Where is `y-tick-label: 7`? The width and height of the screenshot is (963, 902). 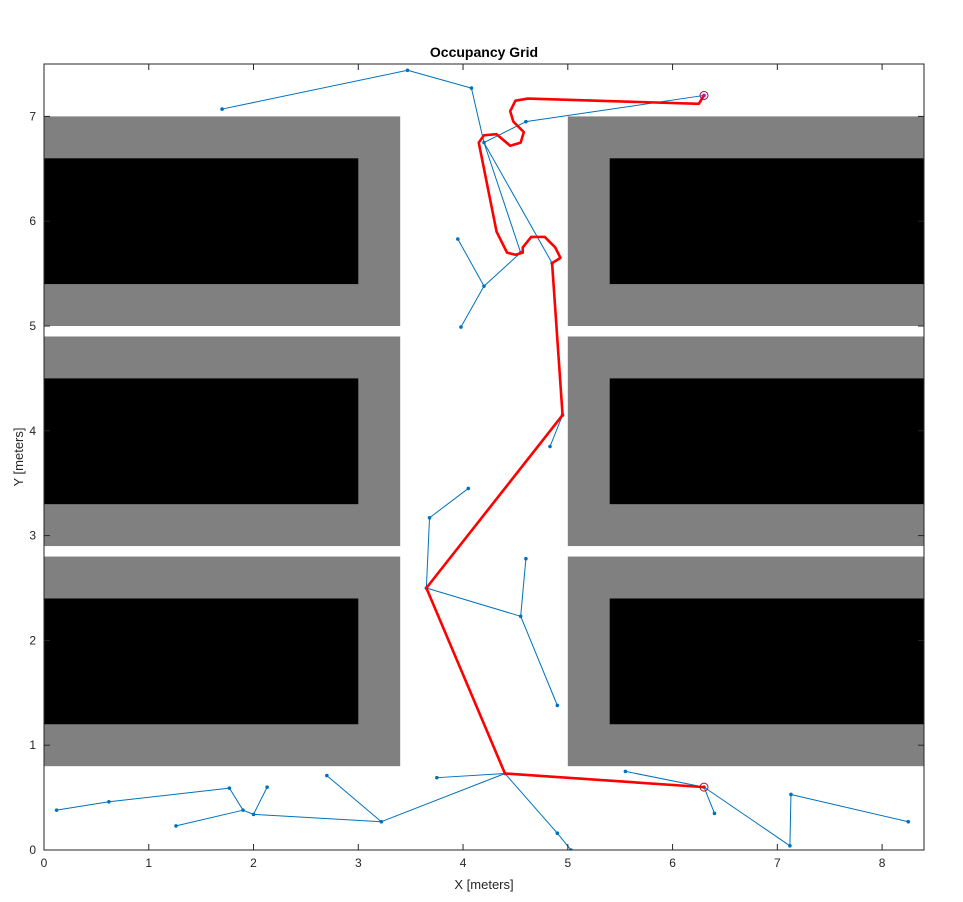
y-tick-label: 7 is located at coordinates (32, 116).